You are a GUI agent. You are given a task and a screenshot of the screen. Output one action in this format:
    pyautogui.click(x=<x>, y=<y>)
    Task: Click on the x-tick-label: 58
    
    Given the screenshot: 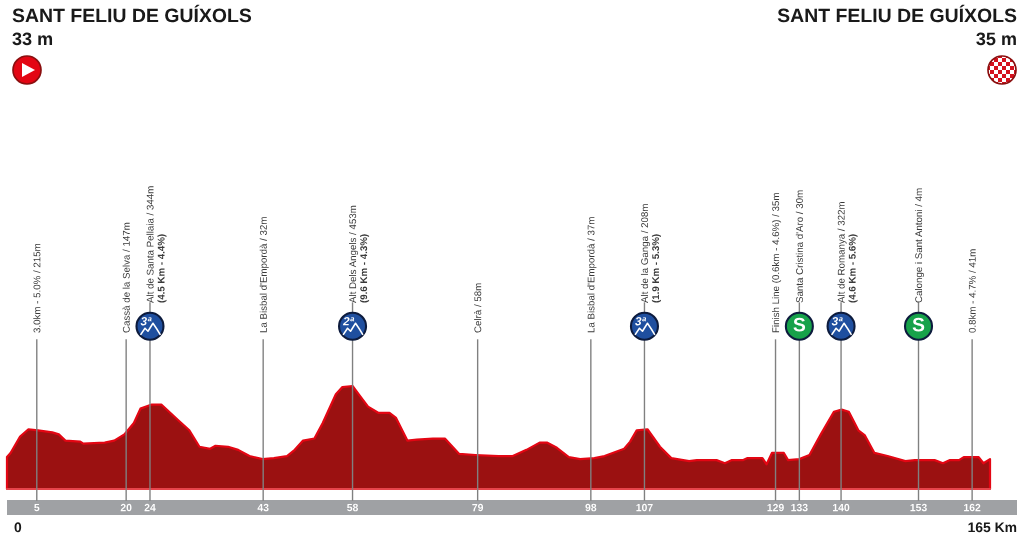 What is the action you would take?
    pyautogui.click(x=353, y=507)
    